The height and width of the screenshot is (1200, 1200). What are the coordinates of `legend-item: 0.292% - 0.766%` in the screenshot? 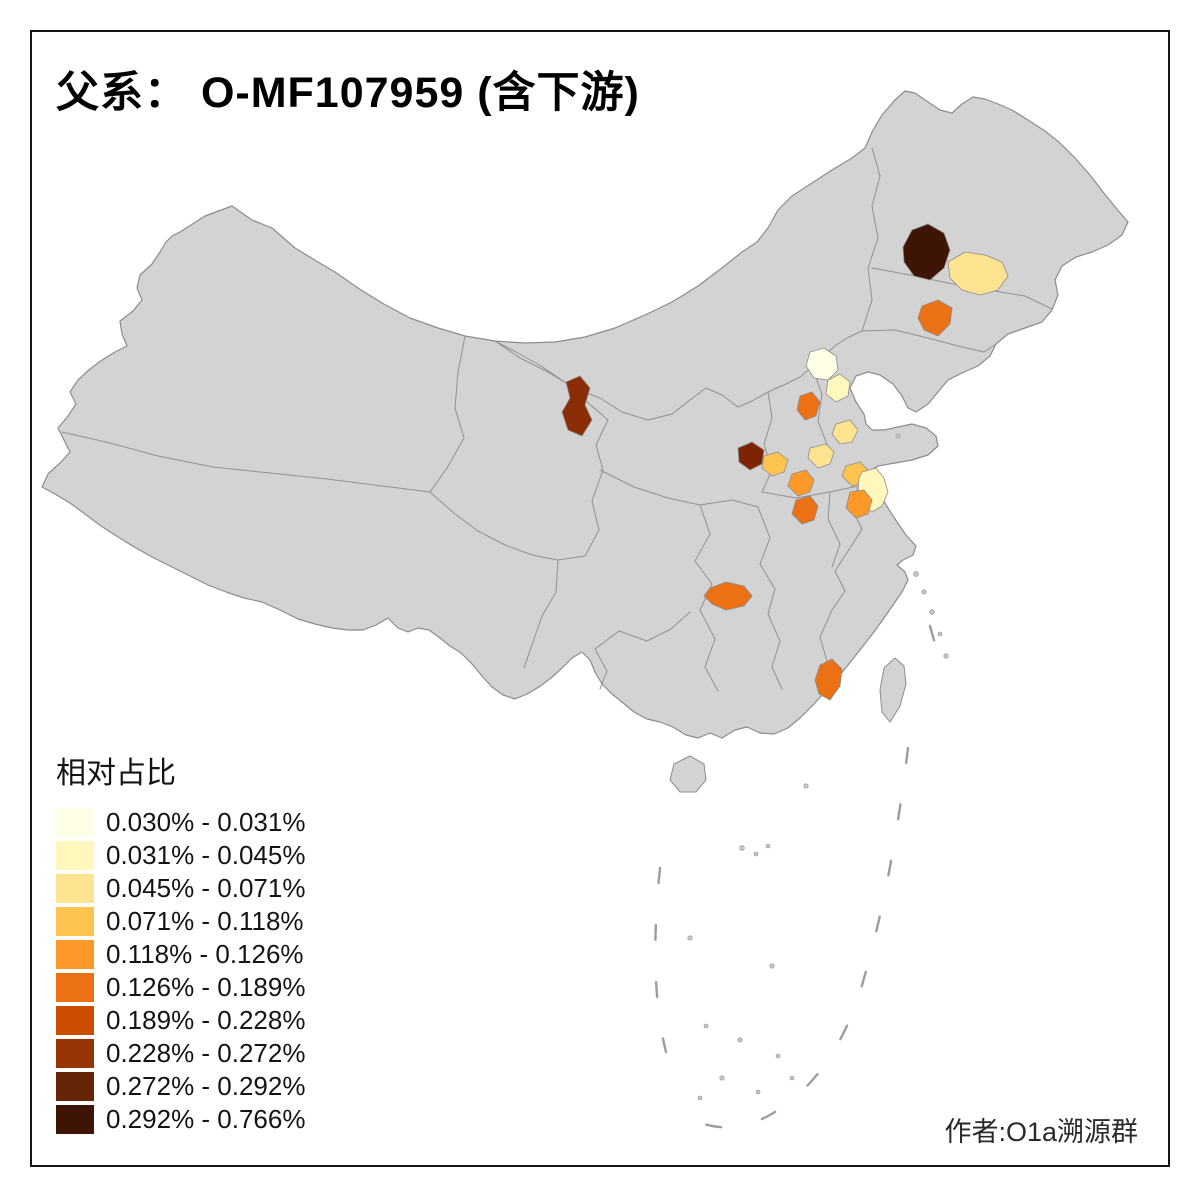 It's located at (181, 1119).